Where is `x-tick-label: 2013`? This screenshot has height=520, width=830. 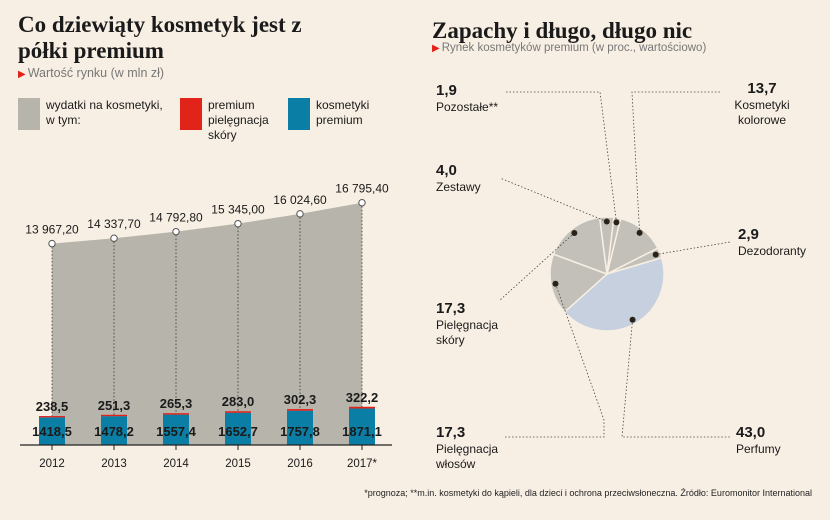 x-tick-label: 2013 is located at coordinates (114, 464).